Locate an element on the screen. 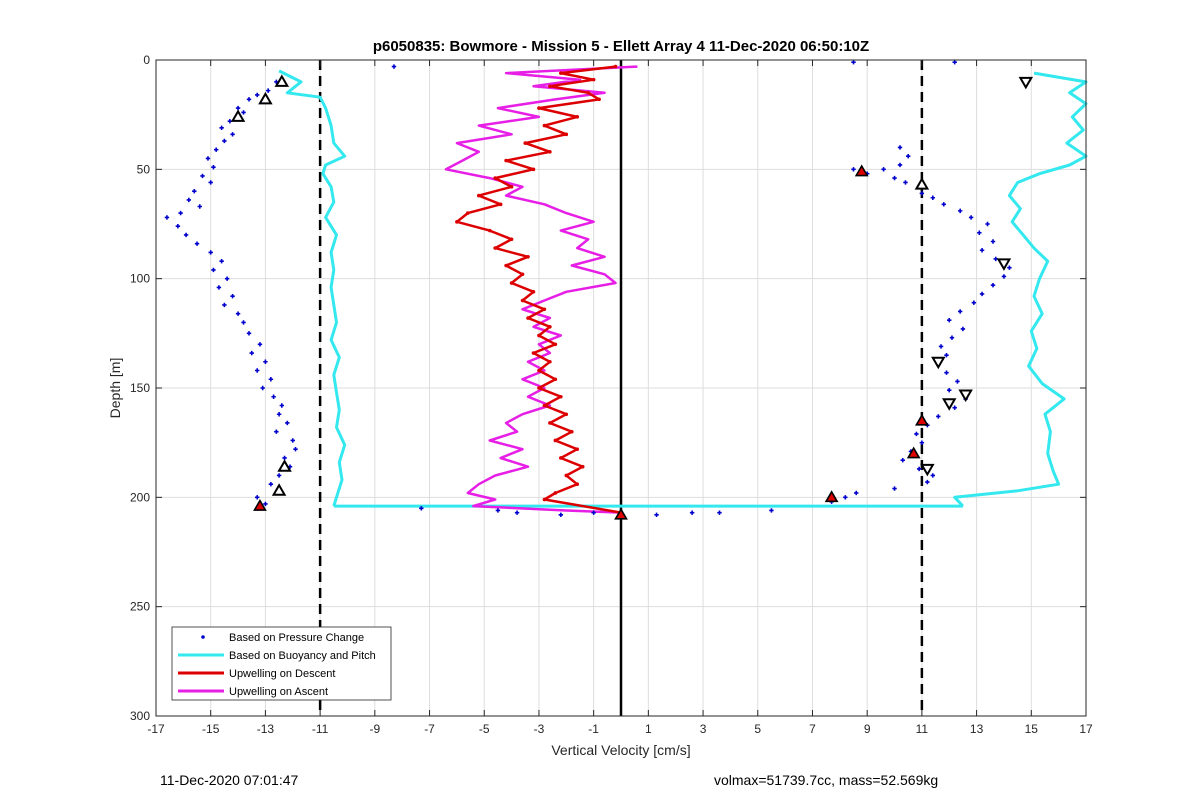 This screenshot has width=1200, height=804. footer-volmax-mass: volmax=51739.7cc, mass=52.569kg is located at coordinates (826, 780).